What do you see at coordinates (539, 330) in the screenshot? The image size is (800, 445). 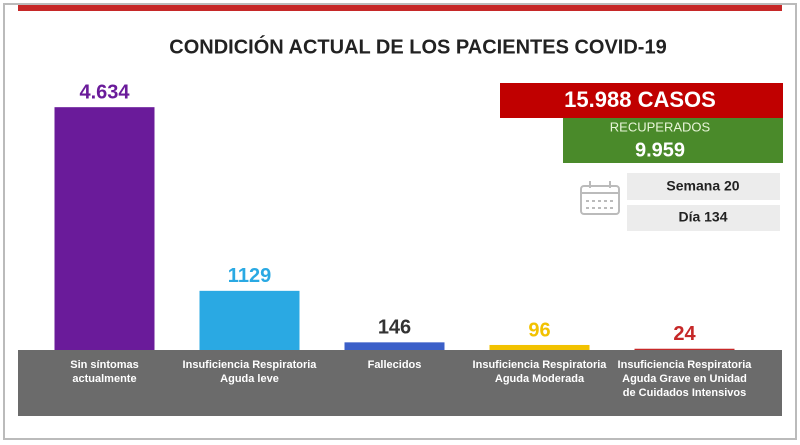 I see `value-label: 96` at bounding box center [539, 330].